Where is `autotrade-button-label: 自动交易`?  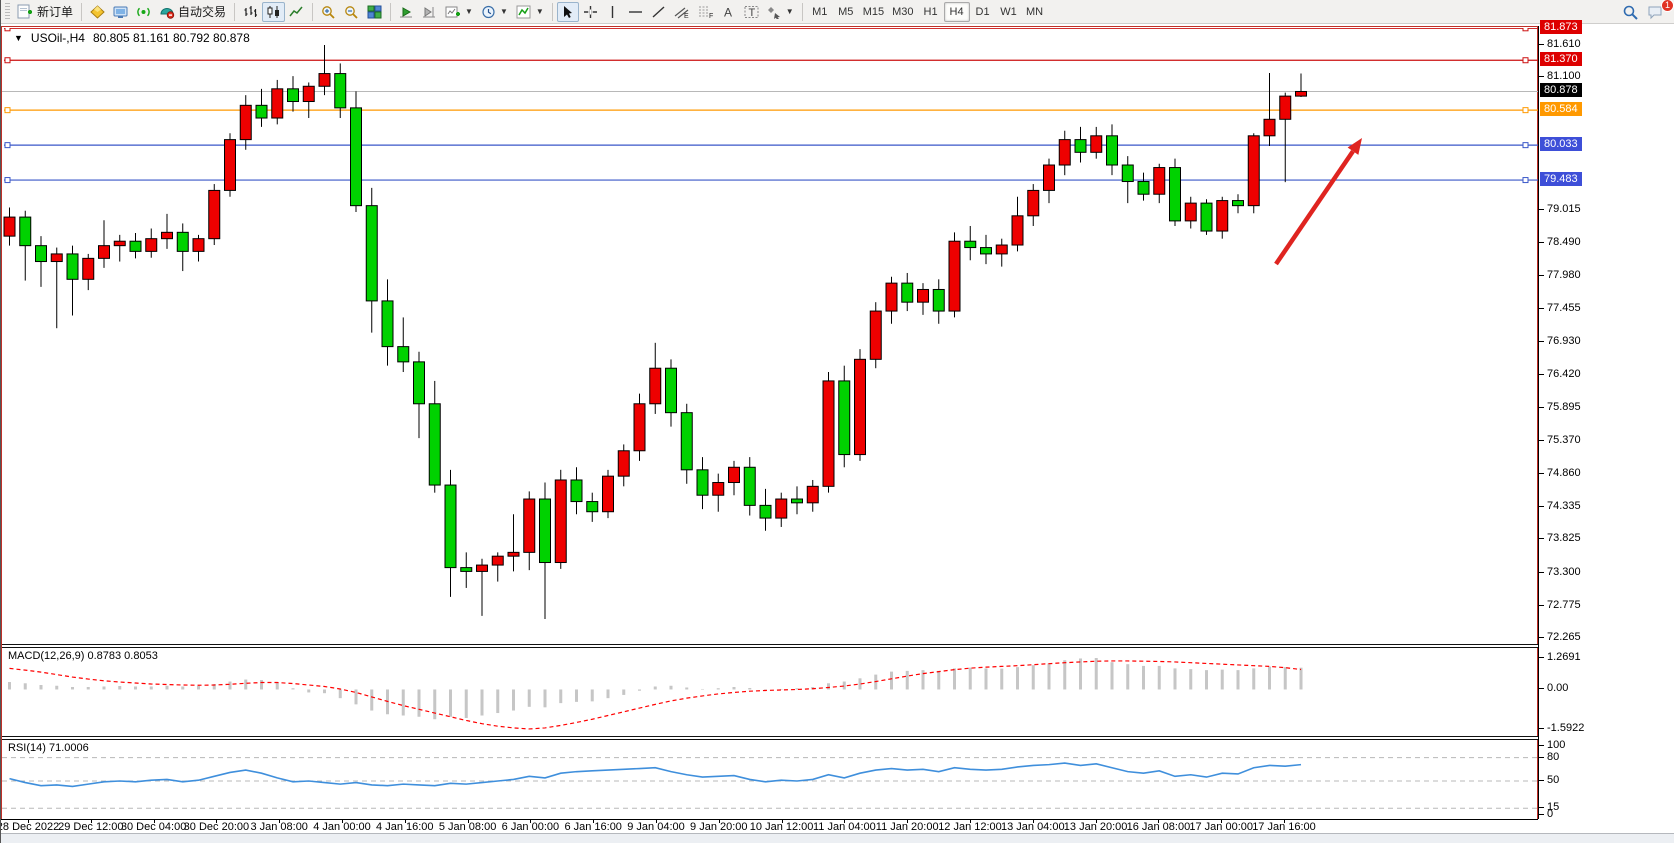 autotrade-button-label: 自动交易 is located at coordinates (202, 12).